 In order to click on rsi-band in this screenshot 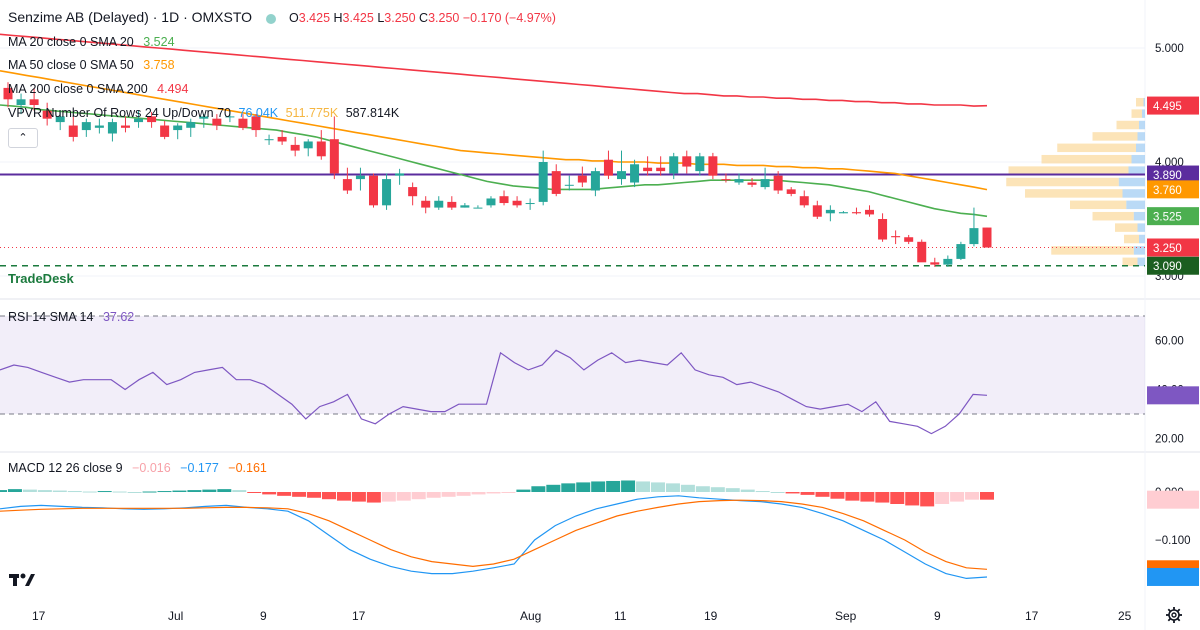, I will do `click(572, 365)`.